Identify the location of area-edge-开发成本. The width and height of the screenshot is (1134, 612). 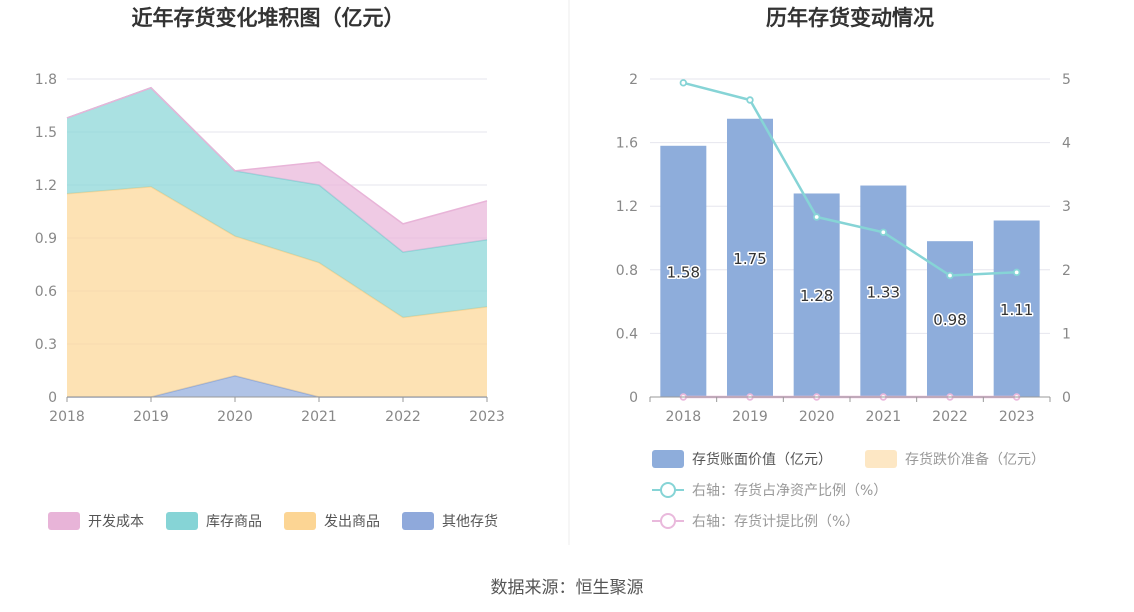
(277, 155).